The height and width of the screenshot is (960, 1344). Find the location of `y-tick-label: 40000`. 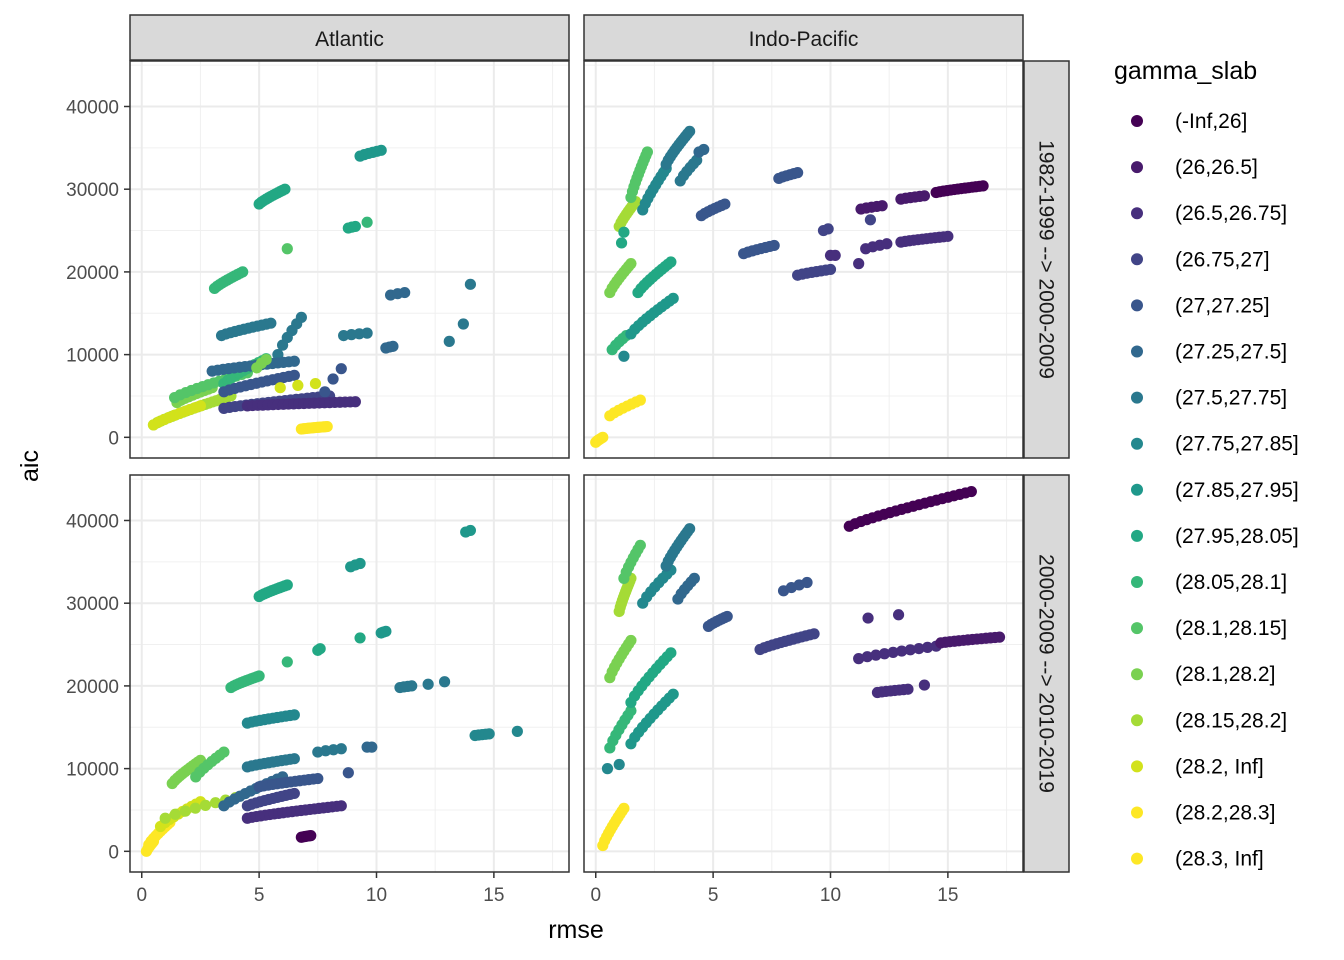

y-tick-label: 40000 is located at coordinates (92, 521).